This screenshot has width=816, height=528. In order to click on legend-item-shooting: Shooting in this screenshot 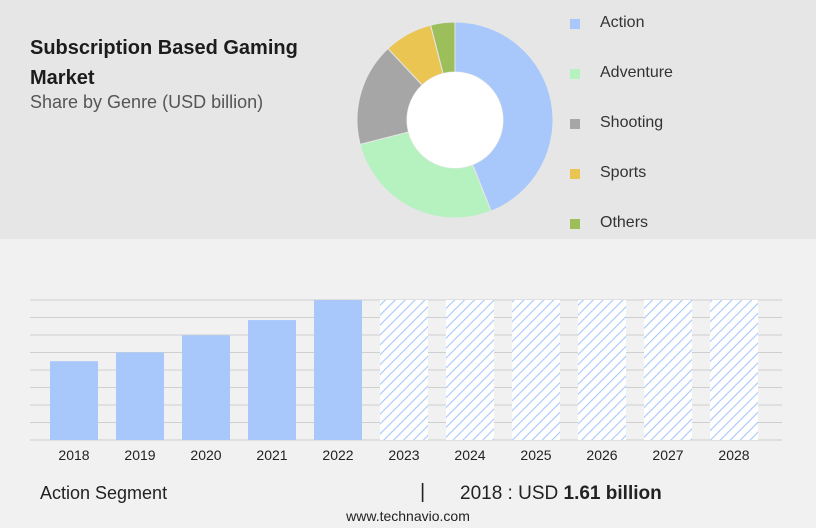, I will do `click(621, 135)`.